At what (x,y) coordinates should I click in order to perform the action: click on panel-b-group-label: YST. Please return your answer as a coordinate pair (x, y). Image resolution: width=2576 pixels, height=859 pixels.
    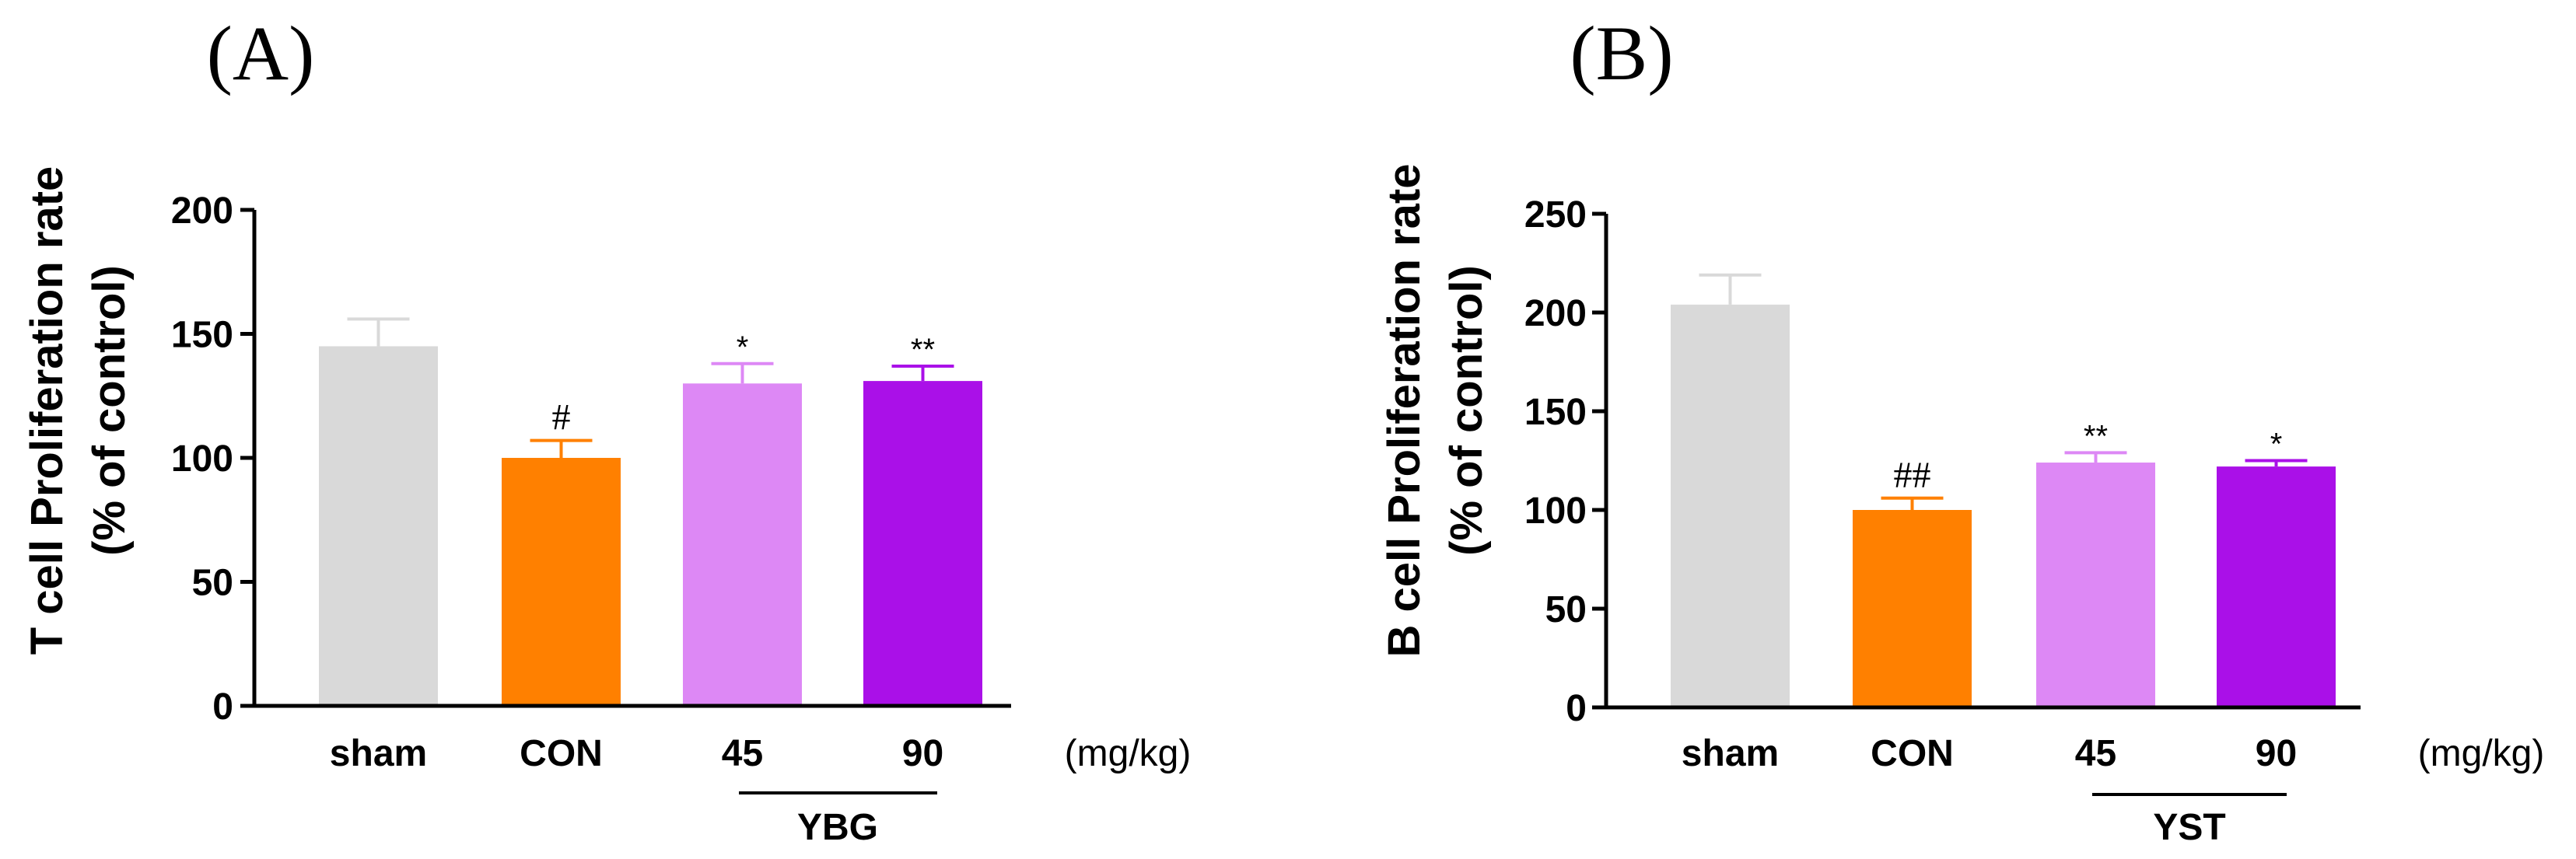
    Looking at the image, I should click on (2189, 828).